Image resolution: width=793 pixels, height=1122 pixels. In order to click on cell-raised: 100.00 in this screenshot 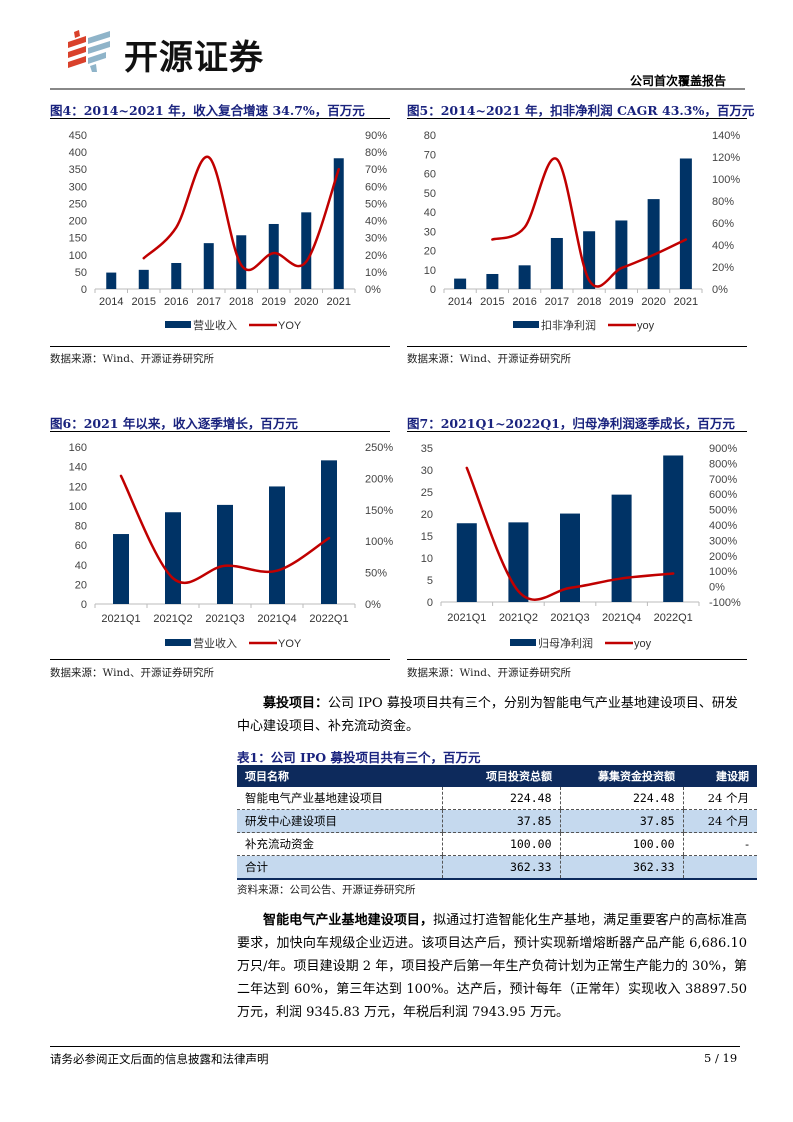, I will do `click(621, 844)`.